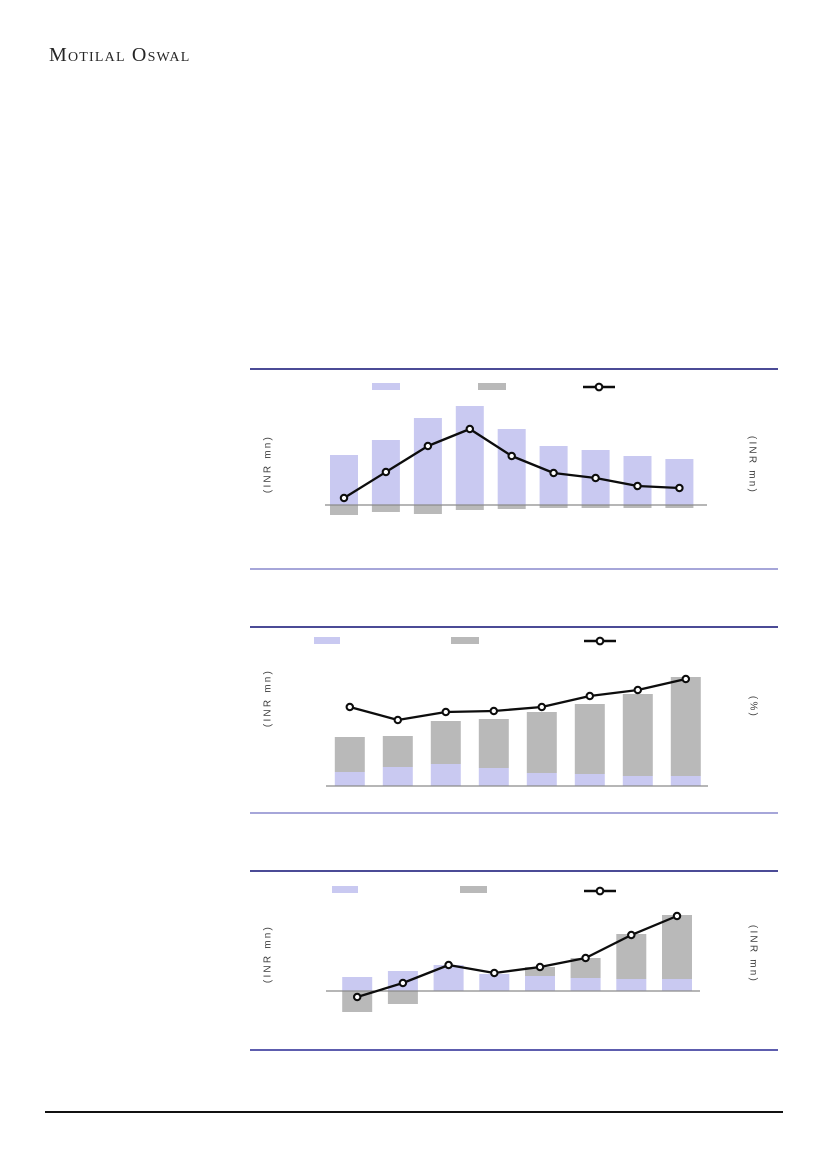 This screenshot has height=1169, width=827. I want to click on chart-section-3: (INR mn) (INR mn), so click(514, 960).